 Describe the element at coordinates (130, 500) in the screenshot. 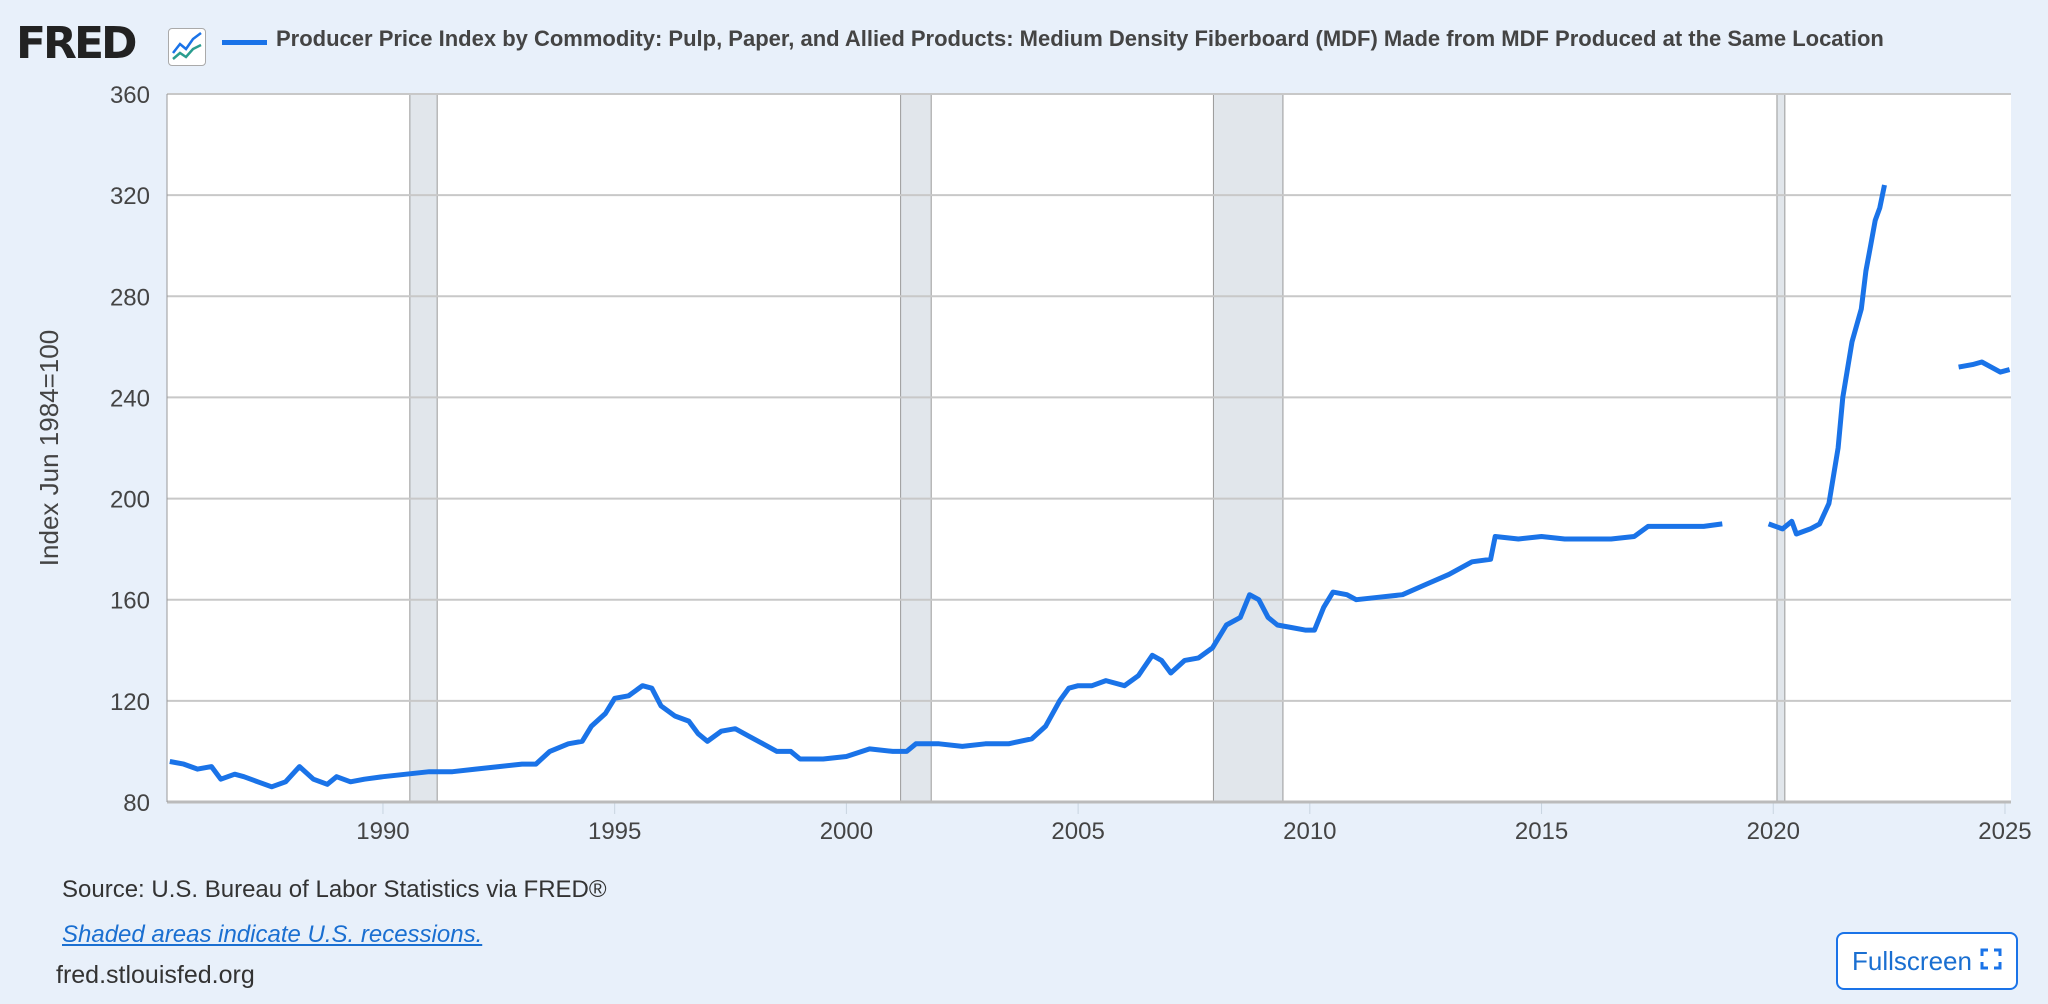

I see `y-tick-label: 200` at that location.